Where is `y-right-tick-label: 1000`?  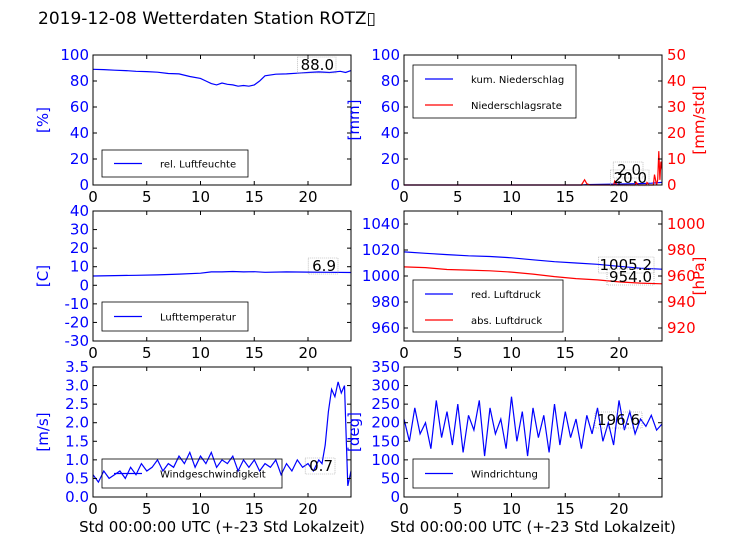 y-right-tick-label: 1000 is located at coordinates (686, 224).